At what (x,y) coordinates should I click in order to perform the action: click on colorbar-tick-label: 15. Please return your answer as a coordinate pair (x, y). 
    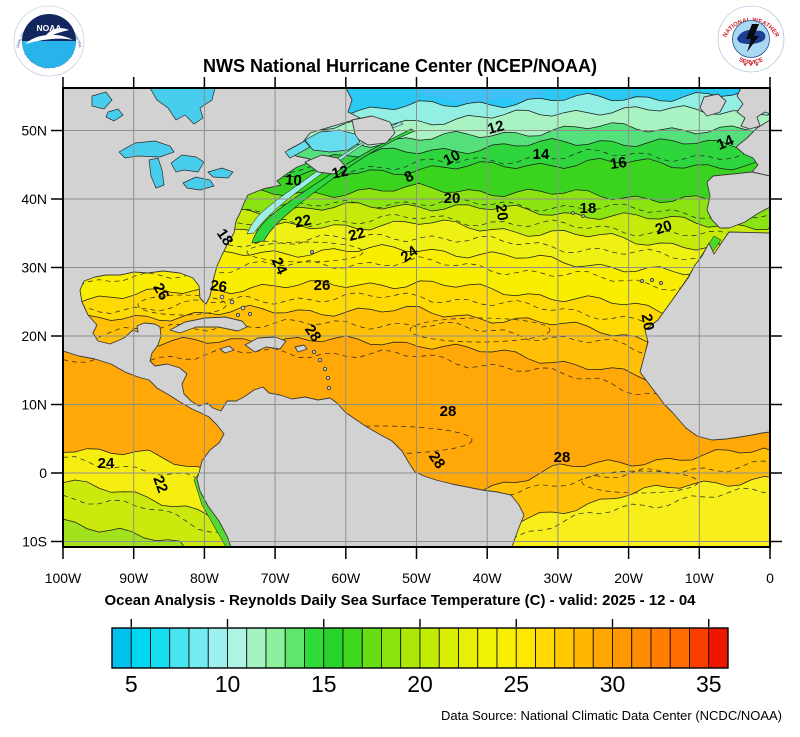
    Looking at the image, I should click on (324, 684).